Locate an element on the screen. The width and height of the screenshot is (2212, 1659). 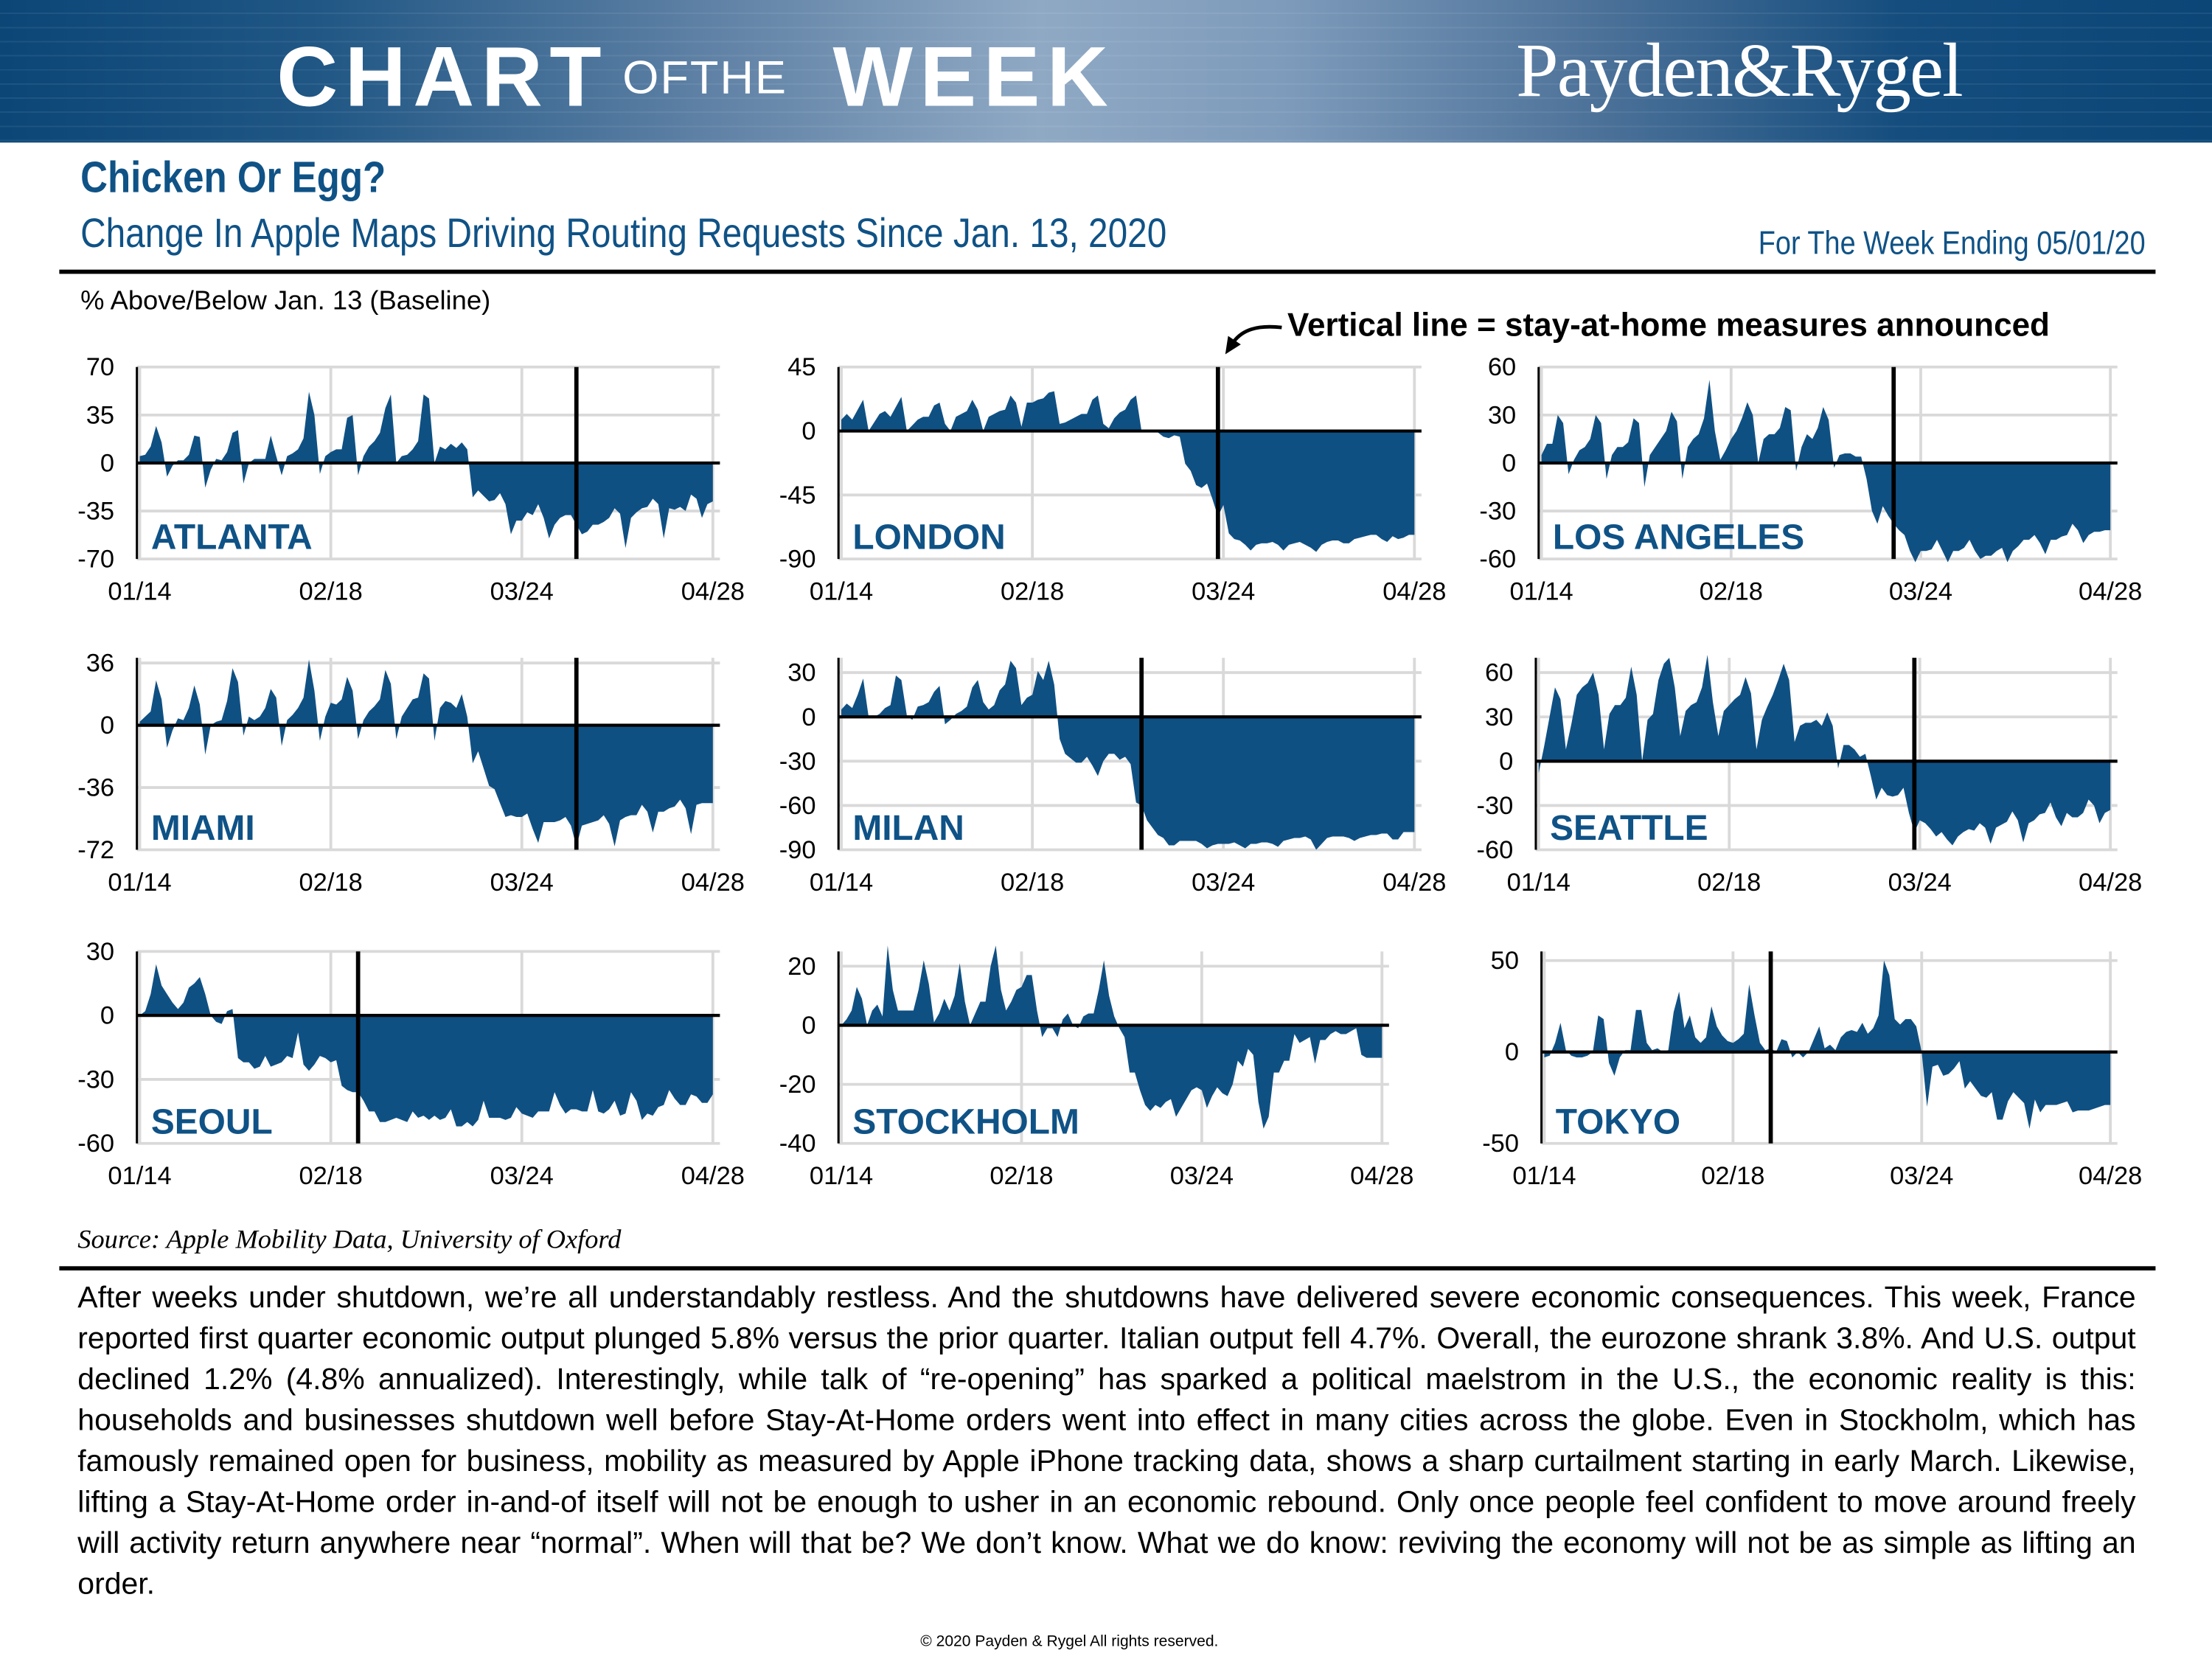
annotation-arrow-icon is located at coordinates (1253, 339).